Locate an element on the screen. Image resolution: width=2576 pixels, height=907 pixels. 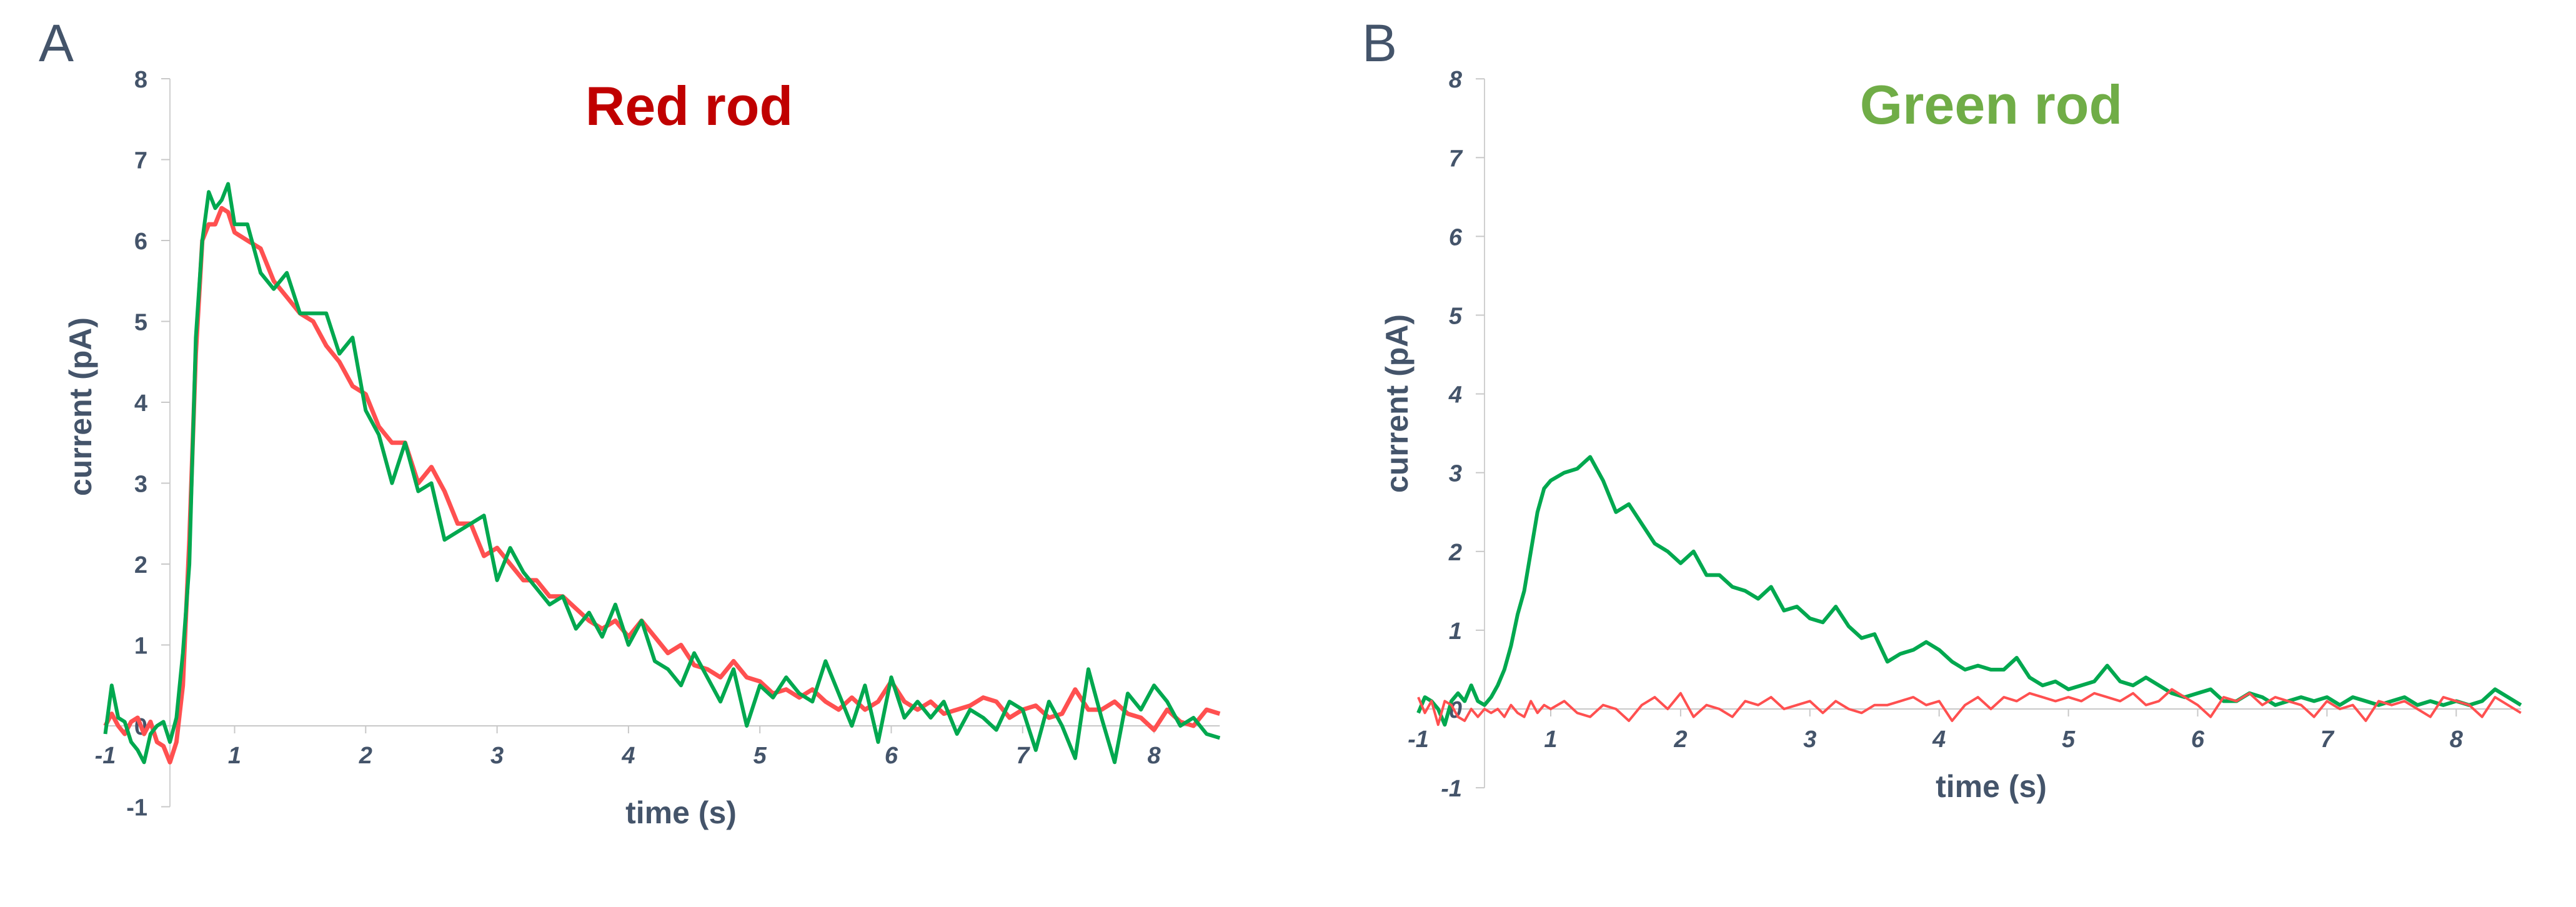
series-line-green is located at coordinates (1969, 591).